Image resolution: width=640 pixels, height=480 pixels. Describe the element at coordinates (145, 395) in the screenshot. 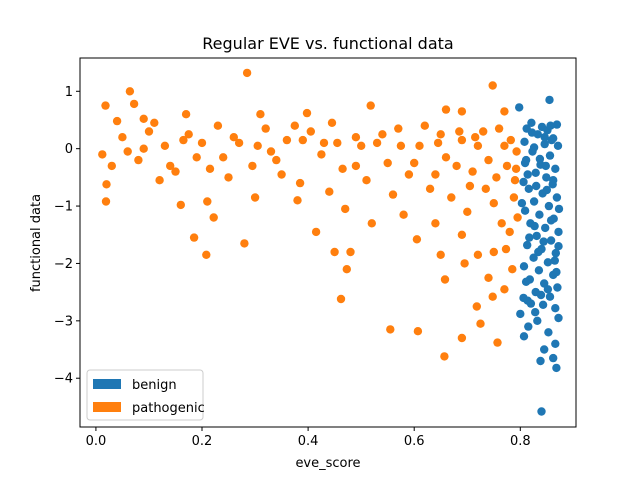

I see `legend: benign pathogenic` at that location.